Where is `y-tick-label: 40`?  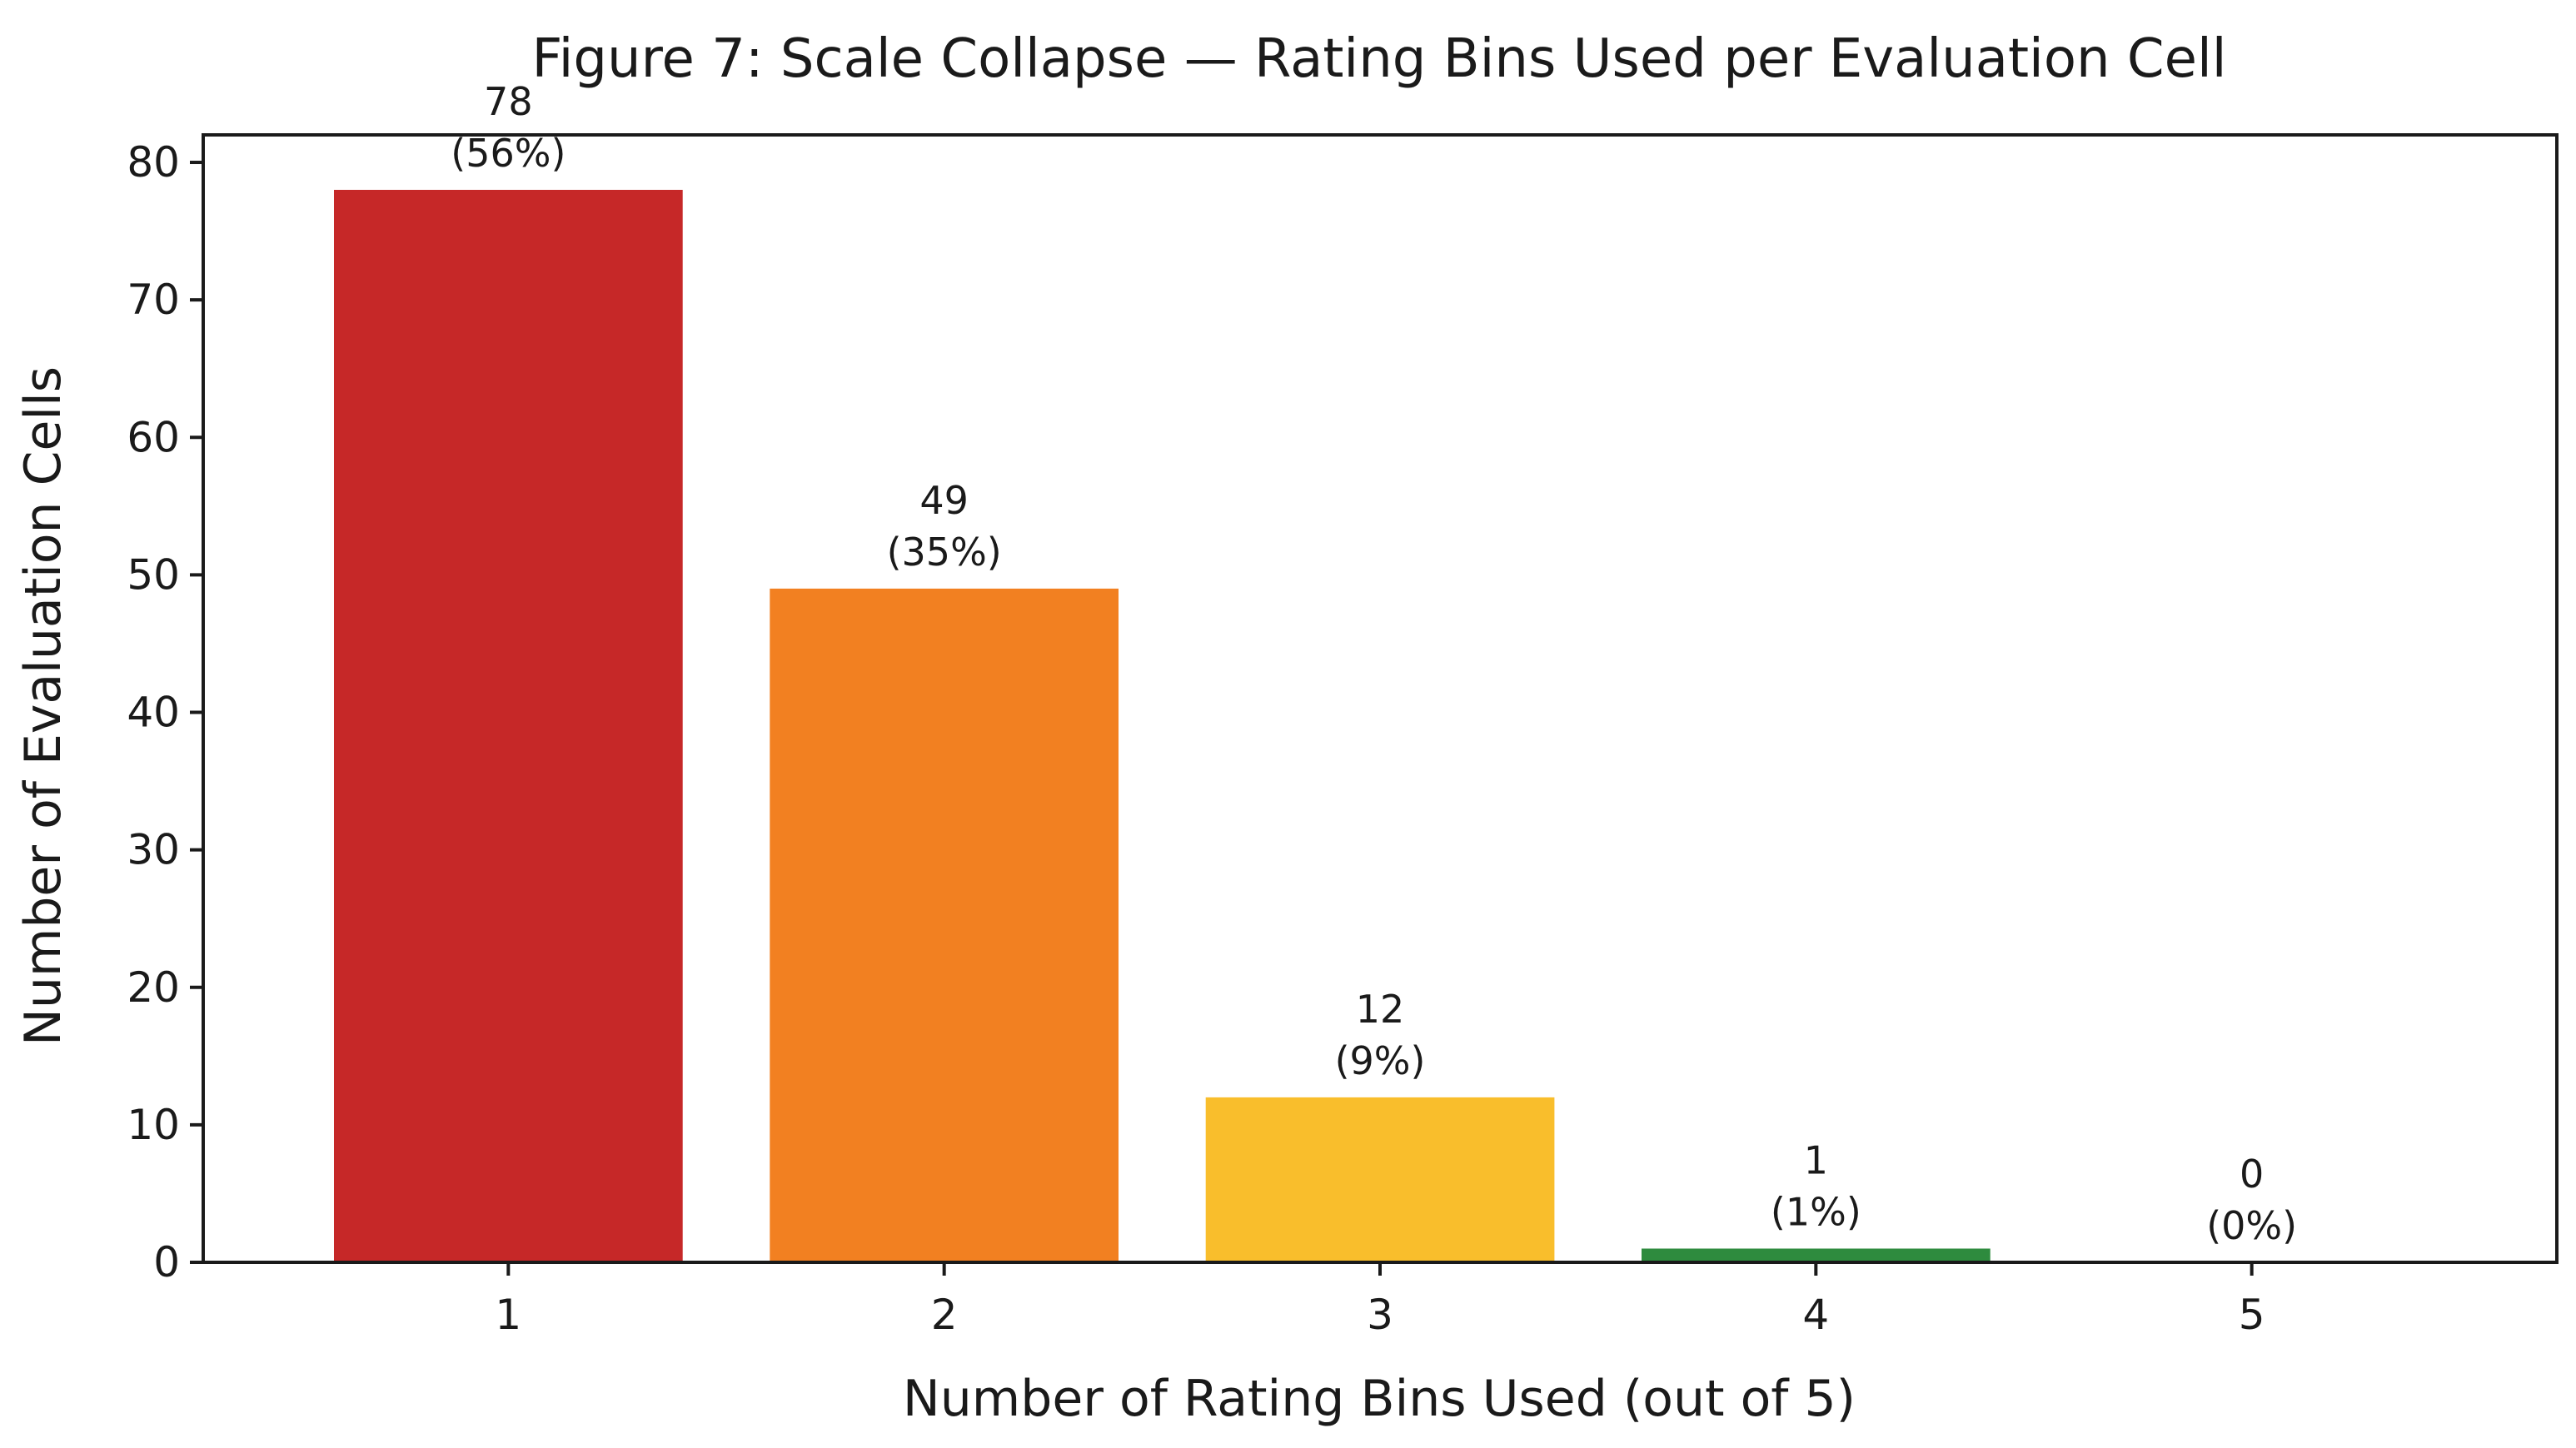 y-tick-label: 40 is located at coordinates (153, 713).